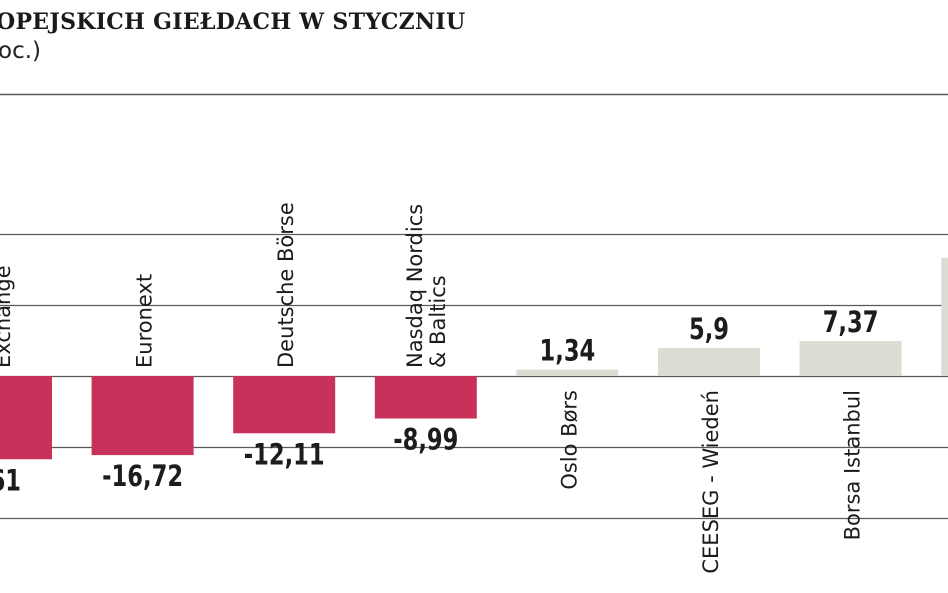  Describe the element at coordinates (7, 316) in the screenshot. I see `category-label: Exchange` at that location.